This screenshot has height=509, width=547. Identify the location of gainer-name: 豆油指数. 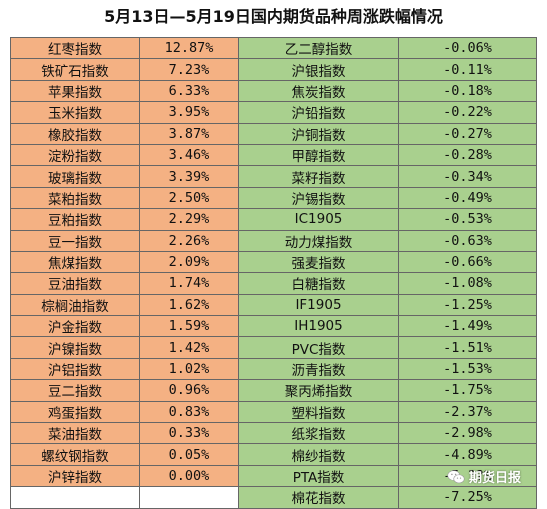
(75, 283).